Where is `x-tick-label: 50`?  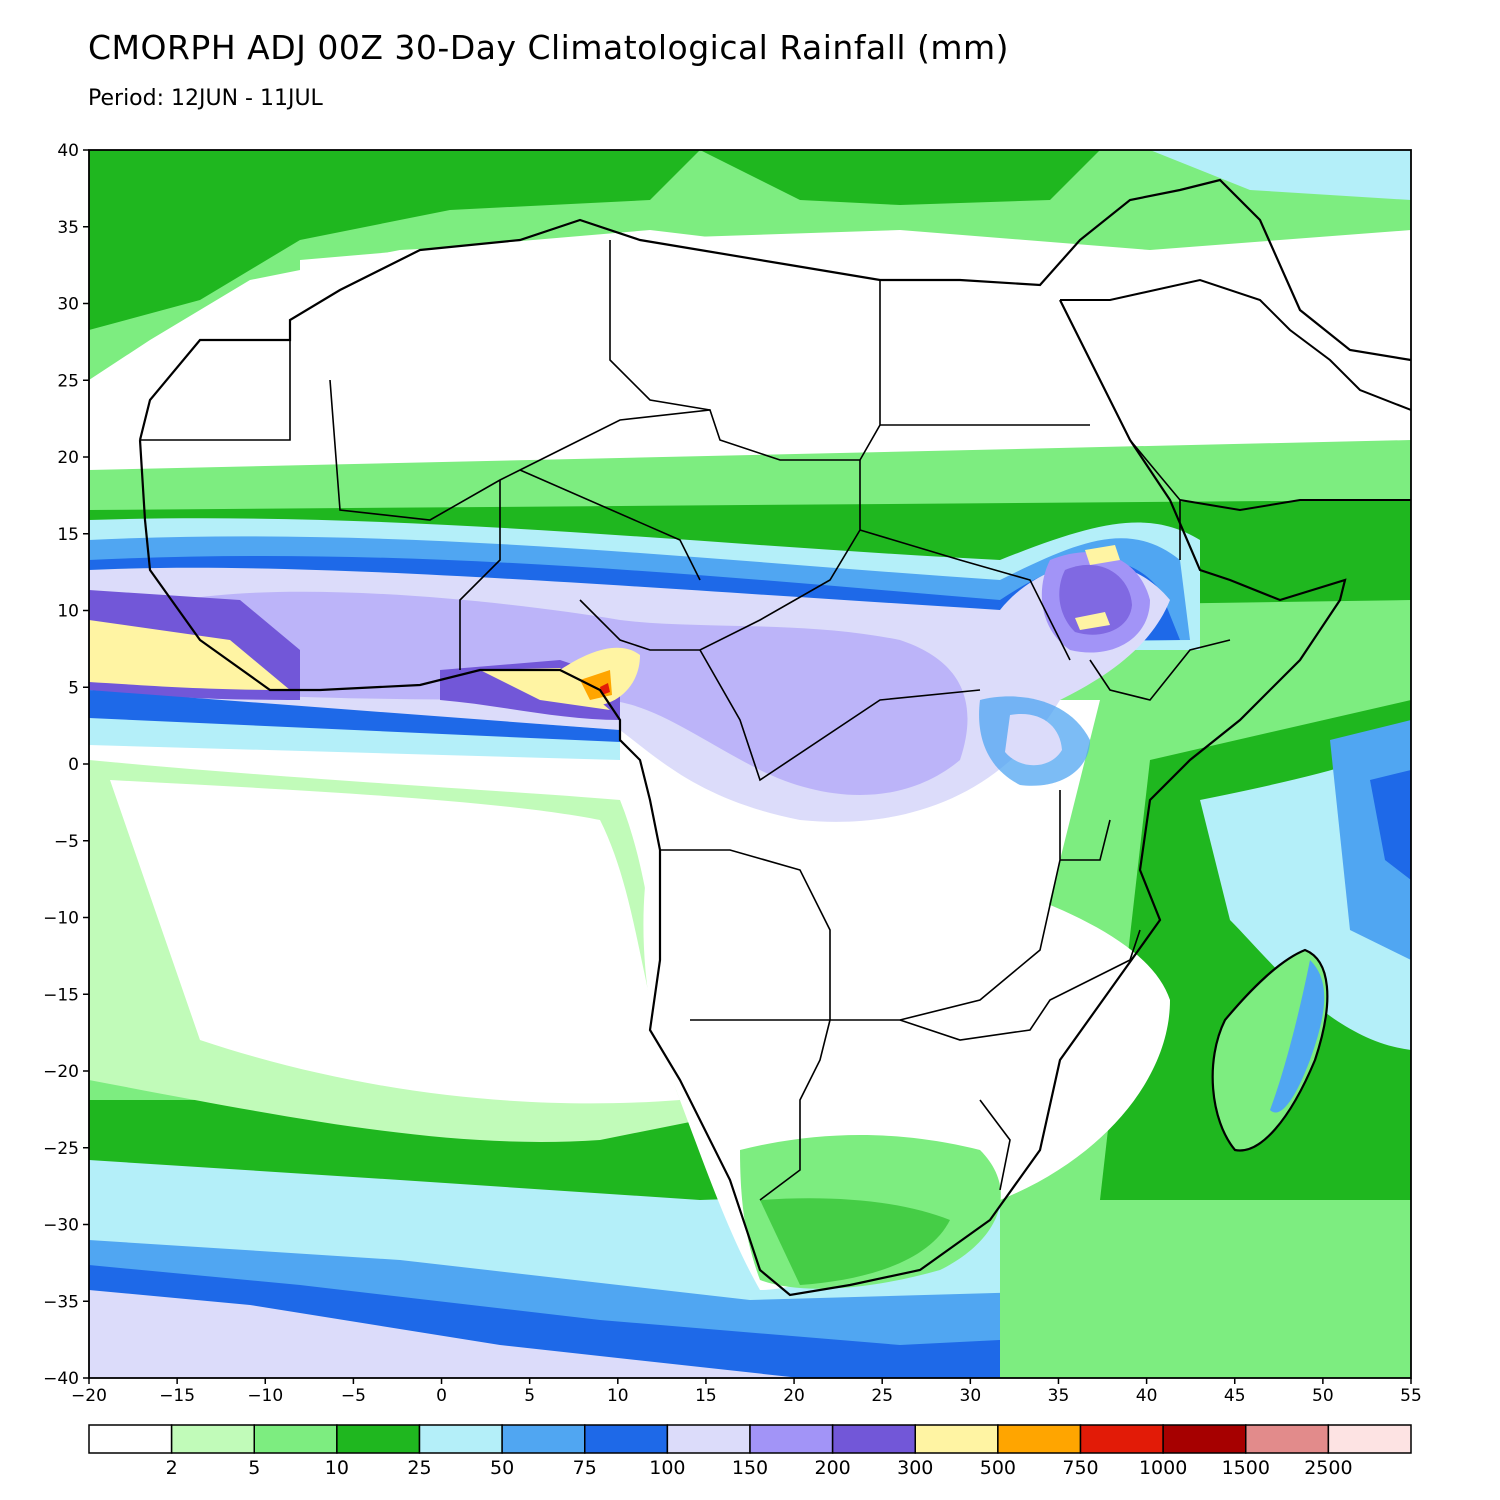 x-tick-label: 50 is located at coordinates (1323, 1396).